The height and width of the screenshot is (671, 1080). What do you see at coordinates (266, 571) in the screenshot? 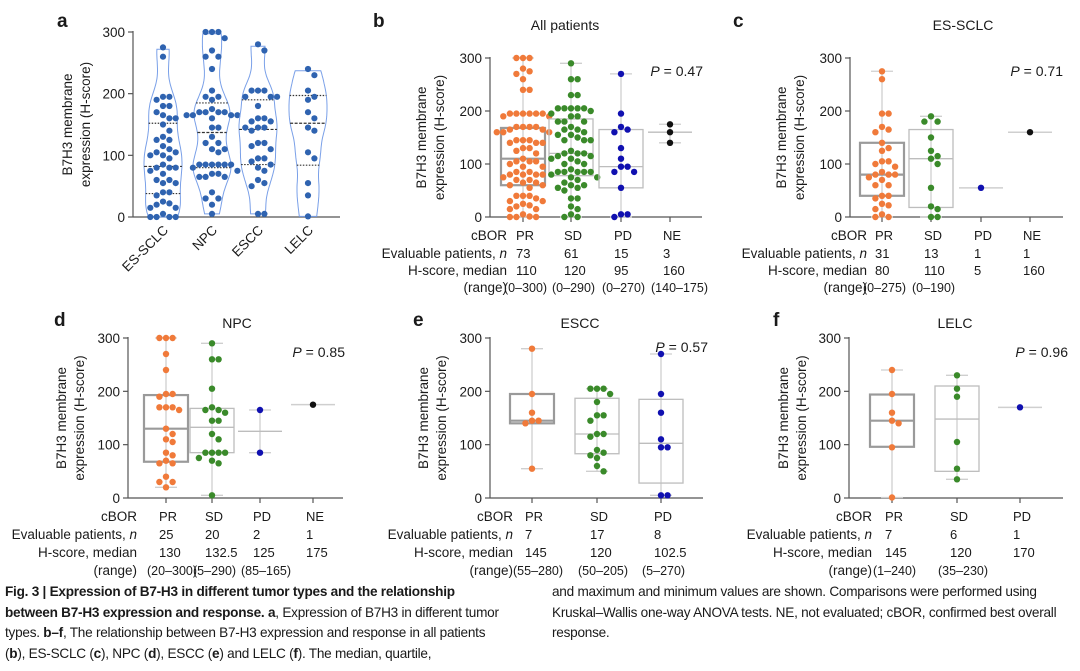
I see `range-value: (85–165)` at bounding box center [266, 571].